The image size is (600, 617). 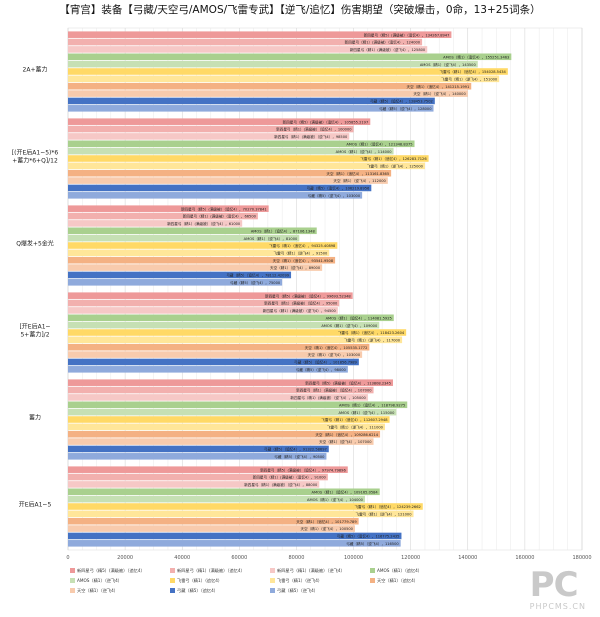 I want to click on bar-data-label: 新四星弓（精5）(满级被）（追忆4），97974.79896, so click(x=303, y=469).